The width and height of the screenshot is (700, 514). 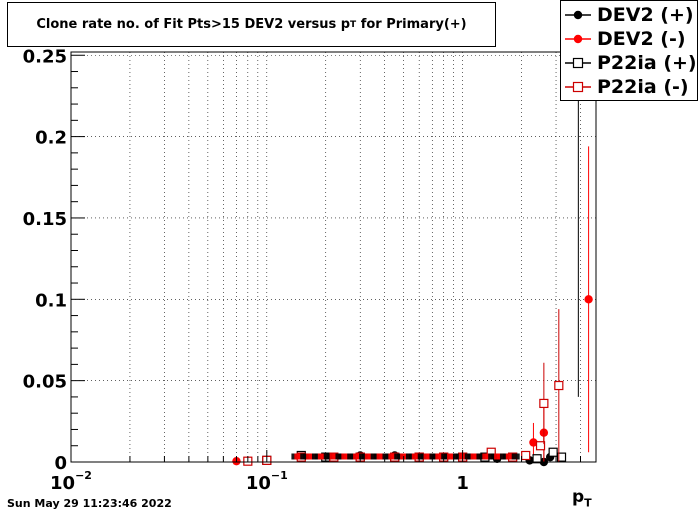 I want to click on y-tick-label: 0.15, so click(x=45, y=219).